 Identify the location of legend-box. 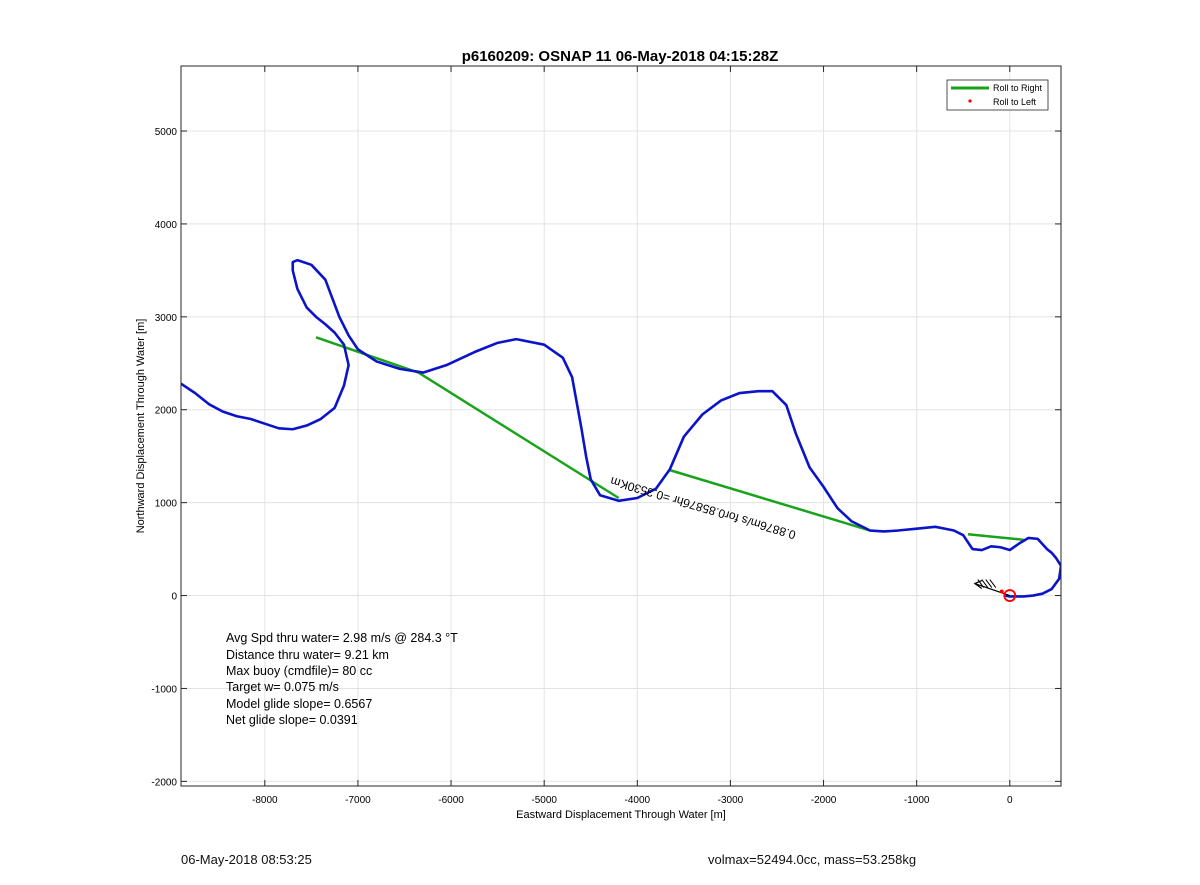
(997, 95).